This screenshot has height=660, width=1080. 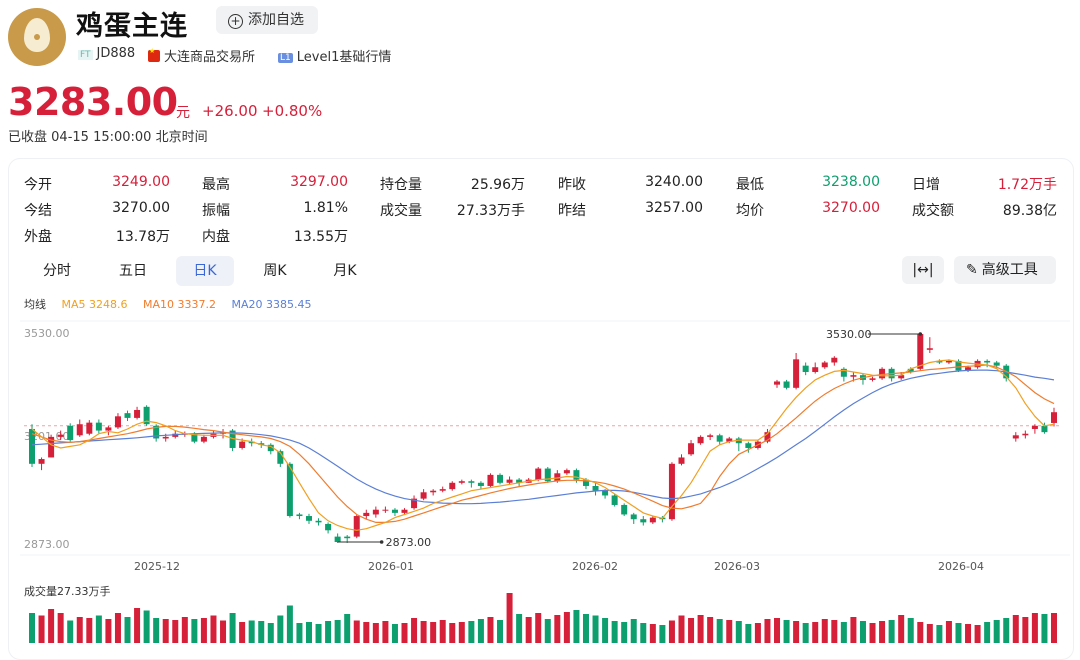 What do you see at coordinates (1005, 270) in the screenshot?
I see `advanced-tools-button: ✎ 高级工具` at bounding box center [1005, 270].